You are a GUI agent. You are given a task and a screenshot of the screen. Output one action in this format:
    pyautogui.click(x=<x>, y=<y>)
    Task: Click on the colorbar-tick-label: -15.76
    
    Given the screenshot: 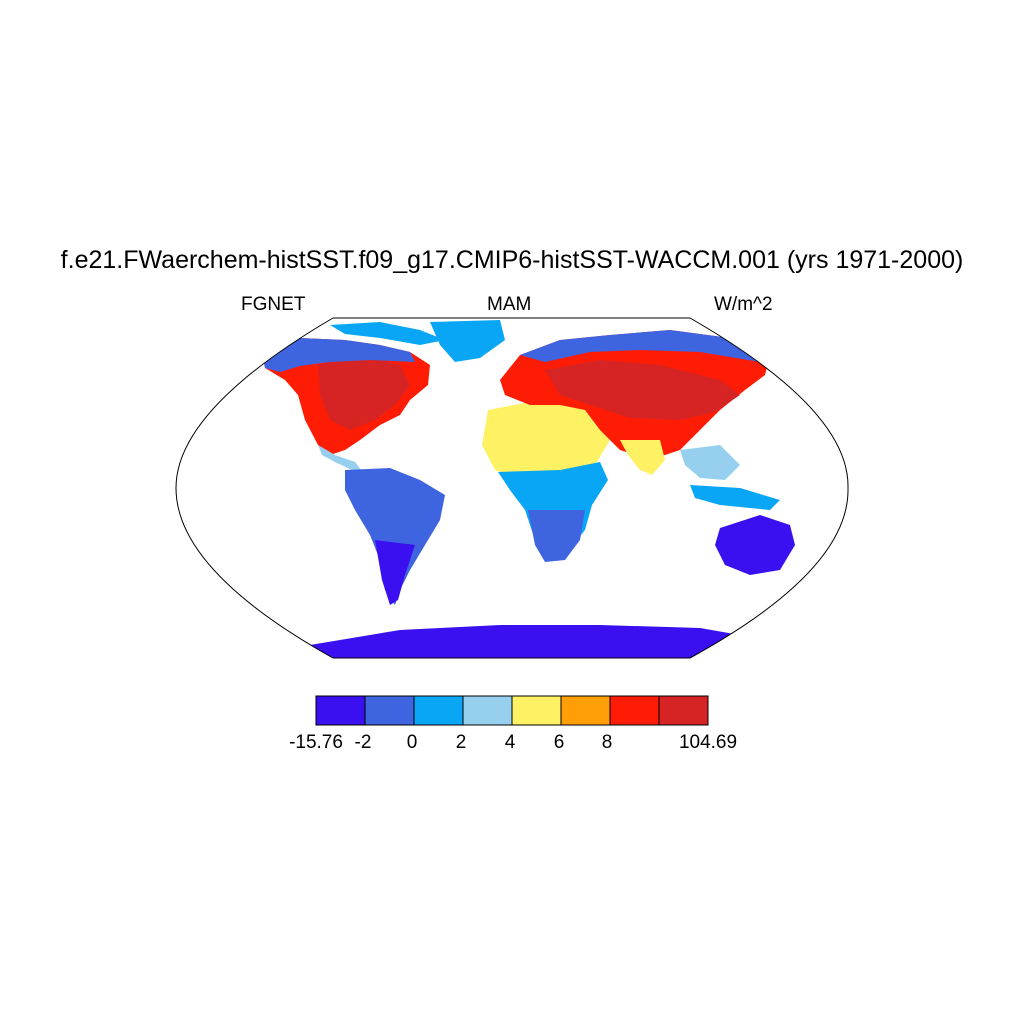 What is the action you would take?
    pyautogui.click(x=316, y=742)
    